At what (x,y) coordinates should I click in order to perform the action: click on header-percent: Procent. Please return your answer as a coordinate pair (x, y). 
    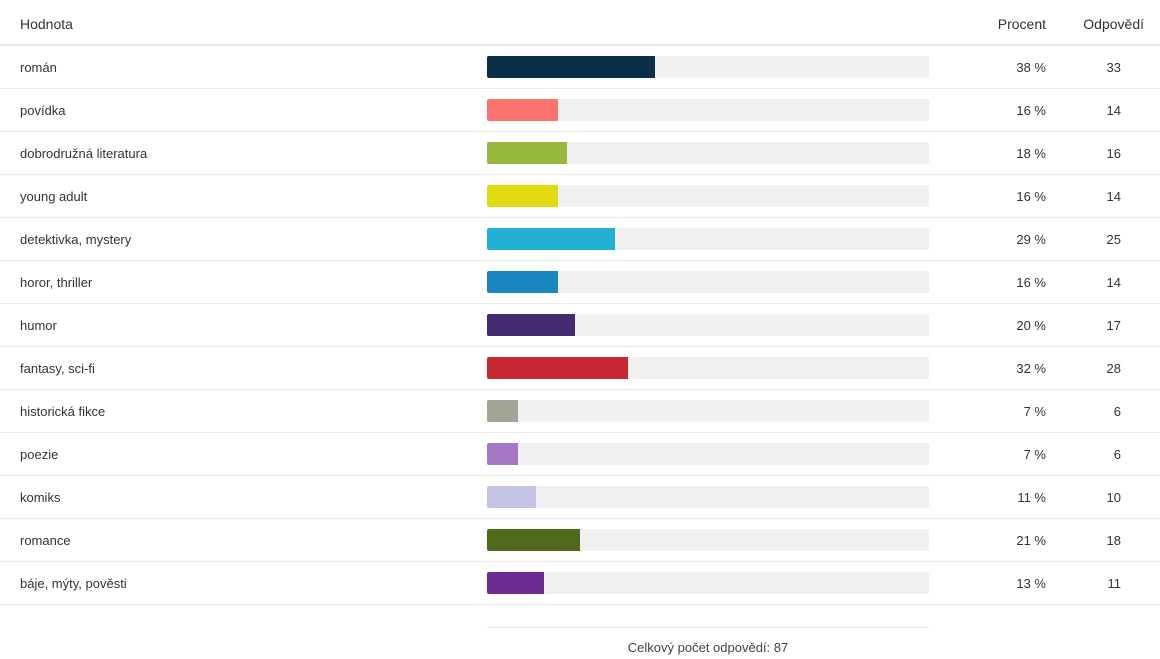
    Looking at the image, I should click on (1021, 24).